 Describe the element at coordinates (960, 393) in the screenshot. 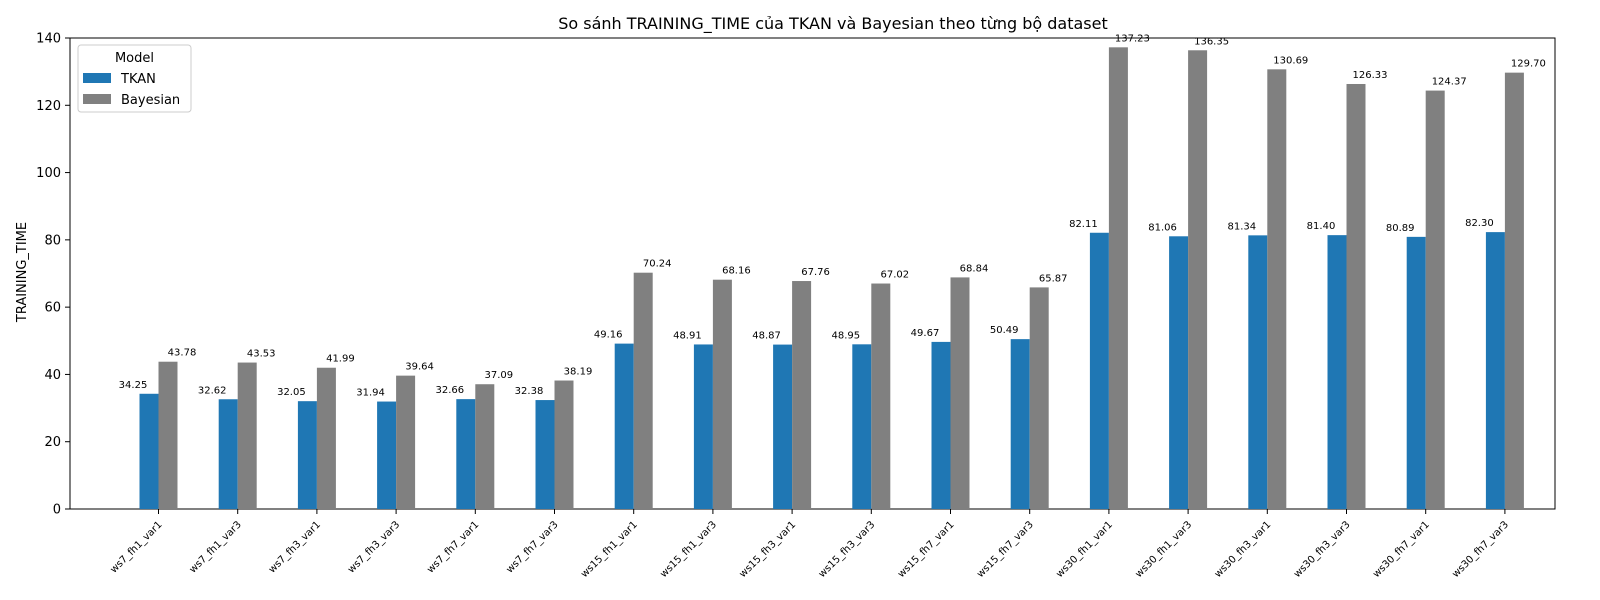

I see `bar-bayesian-ws15_fh7_var1` at that location.